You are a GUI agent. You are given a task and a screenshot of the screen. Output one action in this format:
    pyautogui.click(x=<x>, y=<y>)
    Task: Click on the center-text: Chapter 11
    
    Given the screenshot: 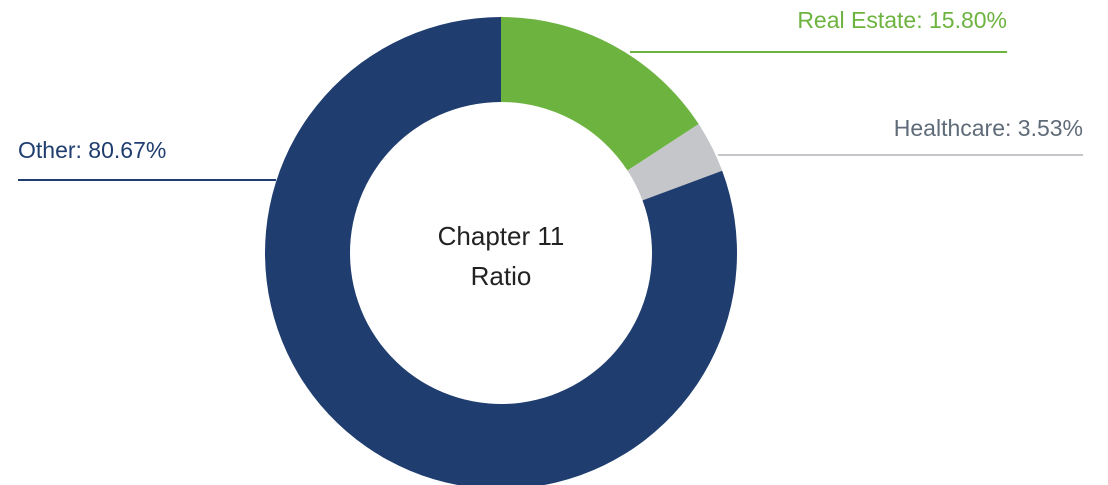 What is the action you would take?
    pyautogui.click(x=501, y=236)
    